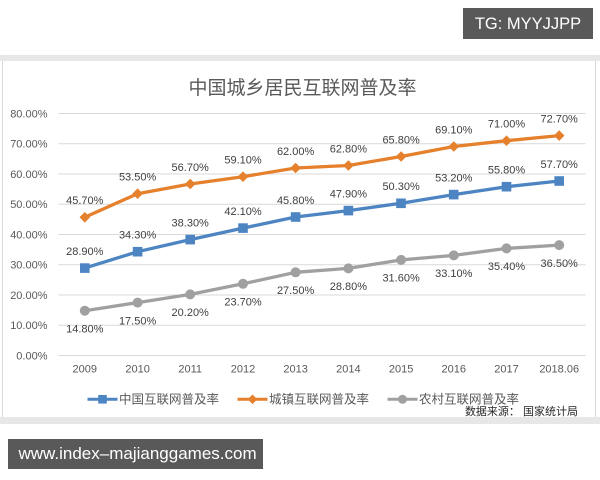 The width and height of the screenshot is (600, 480). Describe the element at coordinates (191, 313) in the screenshot. I see `svg-text: 20.20%` at that location.